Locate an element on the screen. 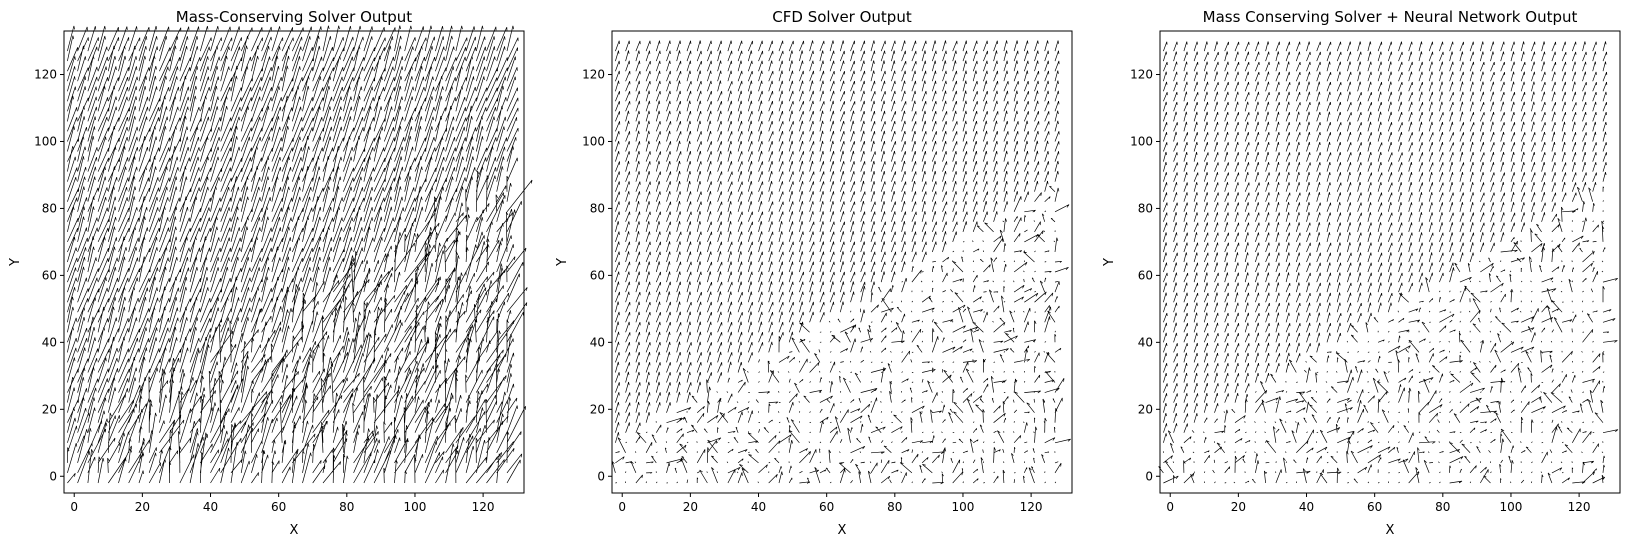 The width and height of the screenshot is (1625, 545). chart-title: Mass-Conserving Solver Output is located at coordinates (294, 17).